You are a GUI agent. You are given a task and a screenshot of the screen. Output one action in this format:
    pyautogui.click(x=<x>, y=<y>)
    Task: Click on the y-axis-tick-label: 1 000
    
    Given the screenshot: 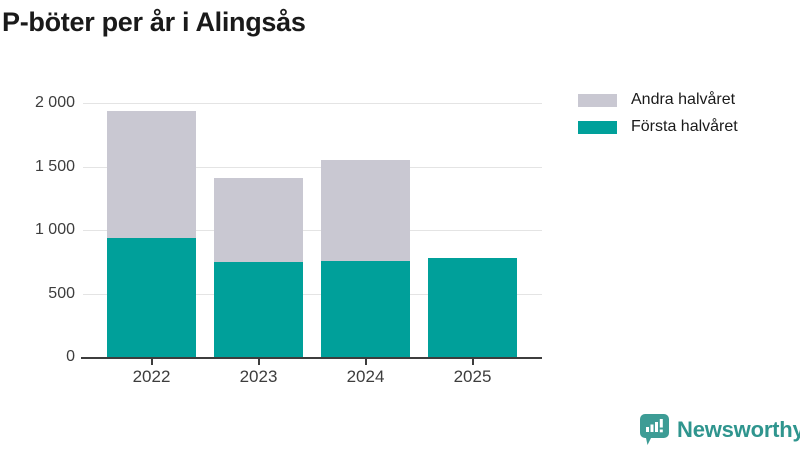 What is the action you would take?
    pyautogui.click(x=54, y=229)
    